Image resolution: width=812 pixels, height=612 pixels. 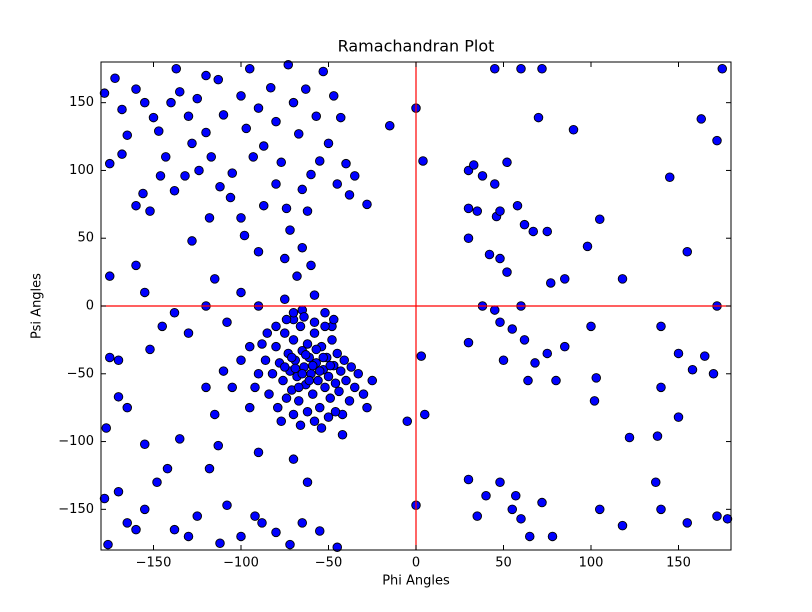 What do you see at coordinates (90, 306) in the screenshot?
I see `y-tick-label: 0` at bounding box center [90, 306].